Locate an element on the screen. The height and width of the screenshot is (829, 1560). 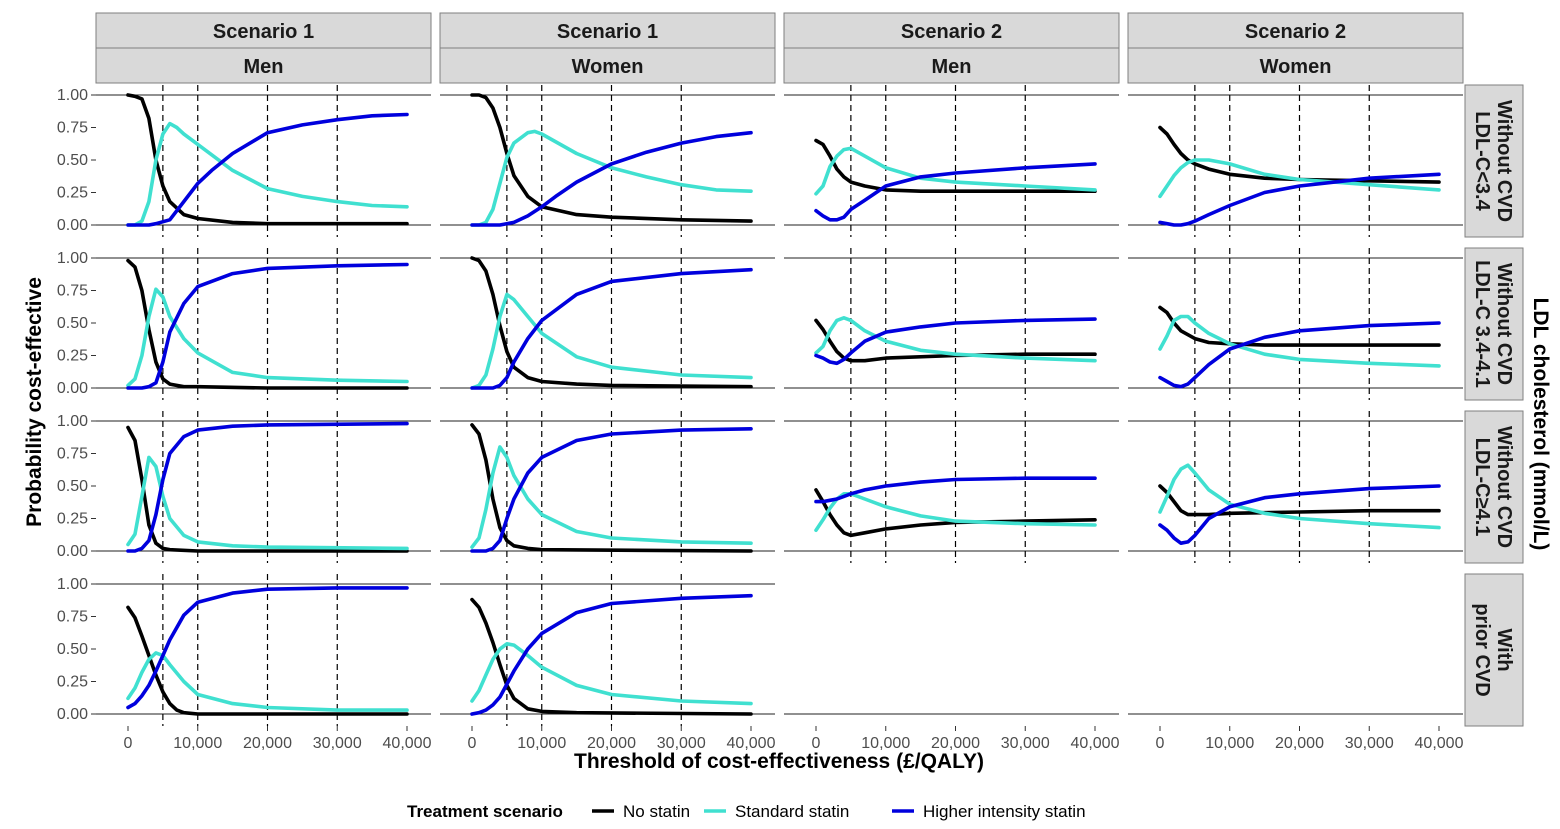
legend-label-higher-intensity-statin: Higher intensity statin is located at coordinates (1004, 811).